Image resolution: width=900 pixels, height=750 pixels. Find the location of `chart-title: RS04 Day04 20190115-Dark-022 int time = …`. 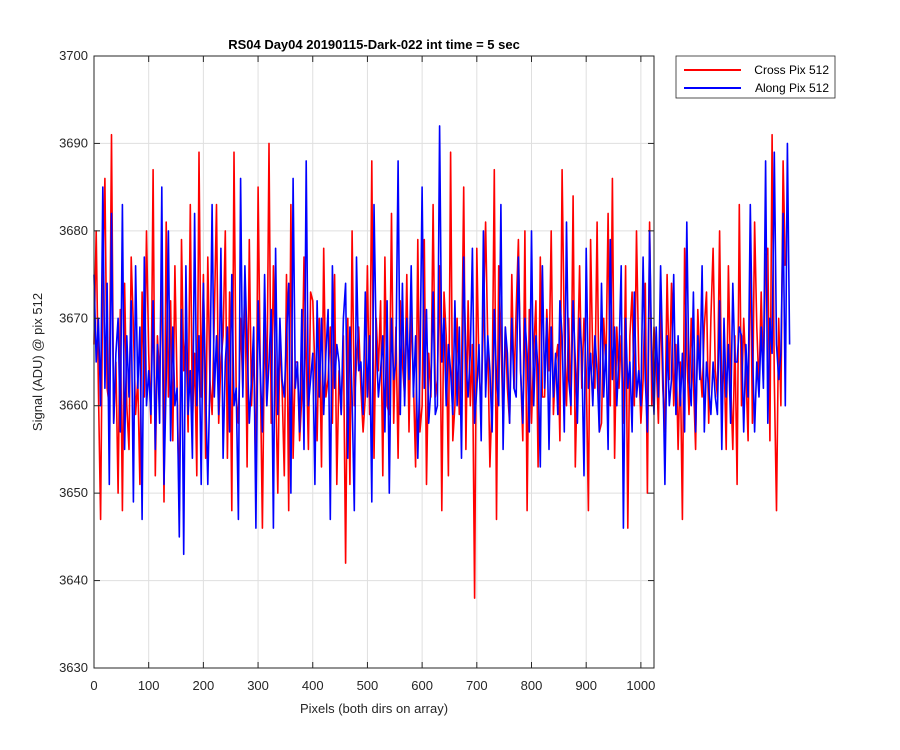

chart-title: RS04 Day04 20190115-Dark-022 int time = … is located at coordinates (374, 44).